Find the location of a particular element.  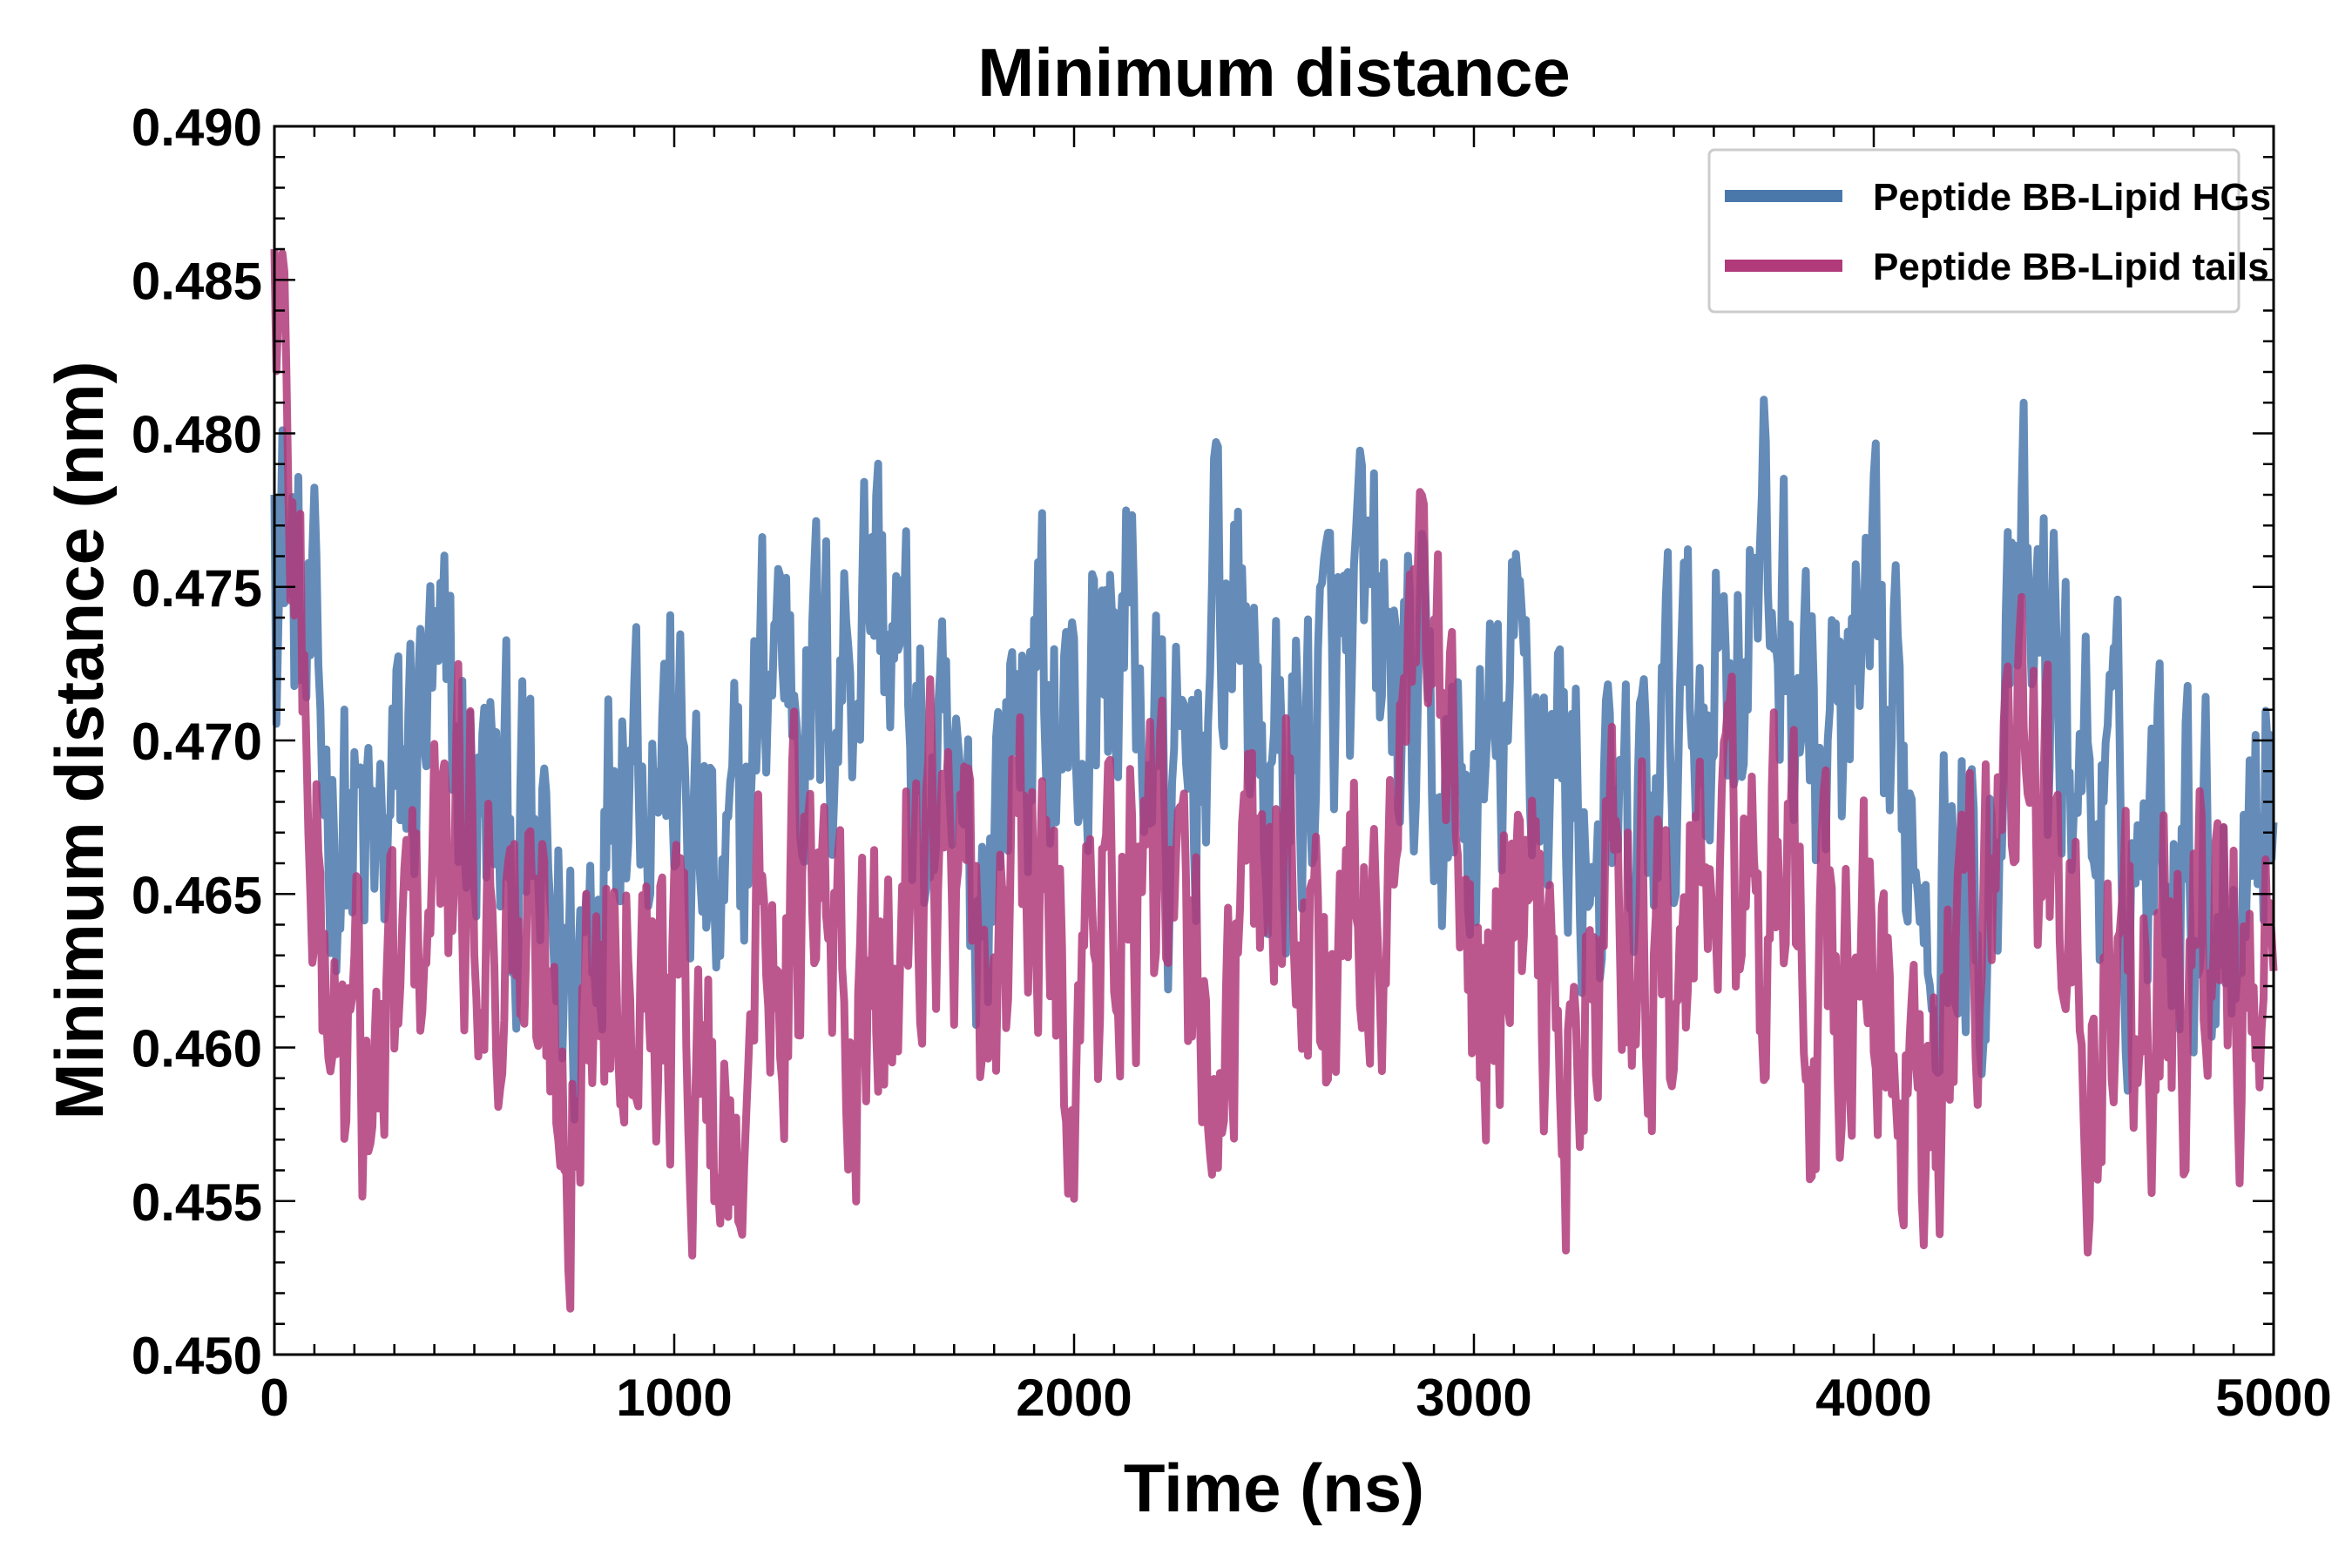

y-tick-label: 0.460 is located at coordinates (197, 1049).